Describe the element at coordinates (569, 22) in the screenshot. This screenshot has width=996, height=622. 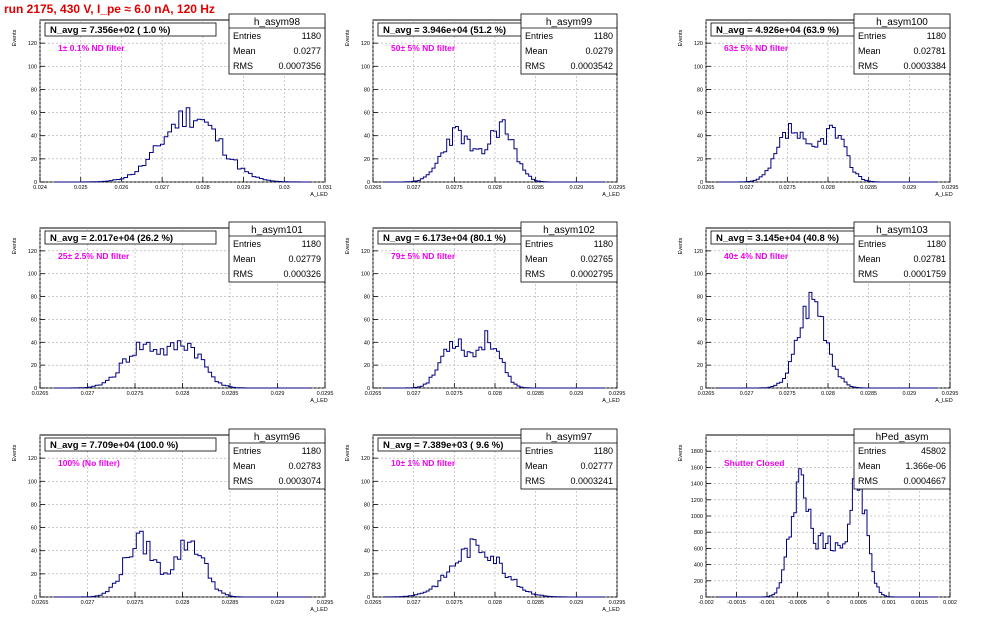
I see `histogram-title: h_asym99` at that location.